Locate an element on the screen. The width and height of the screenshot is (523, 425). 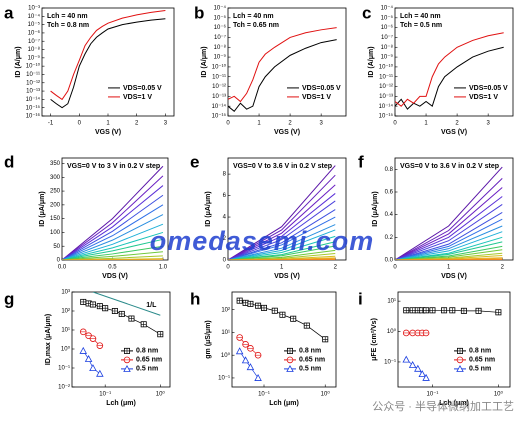
x-tick-label: 10⁻¹ is located at coordinates (433, 395).